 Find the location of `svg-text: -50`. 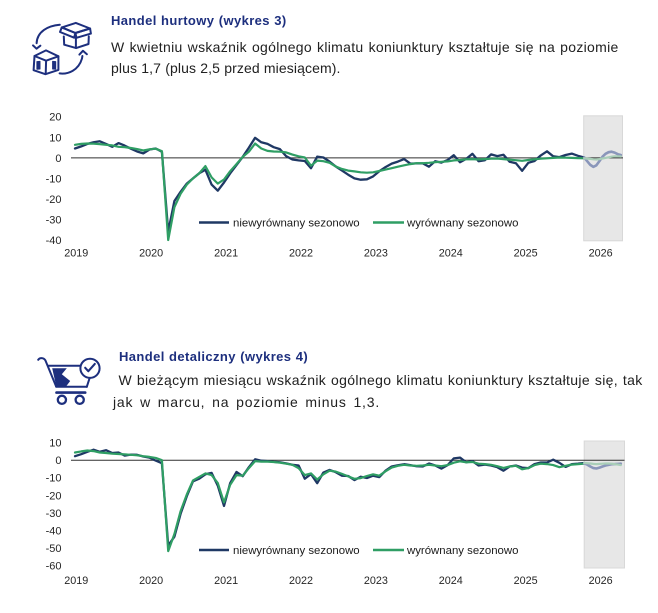

svg-text: -50 is located at coordinates (54, 549).